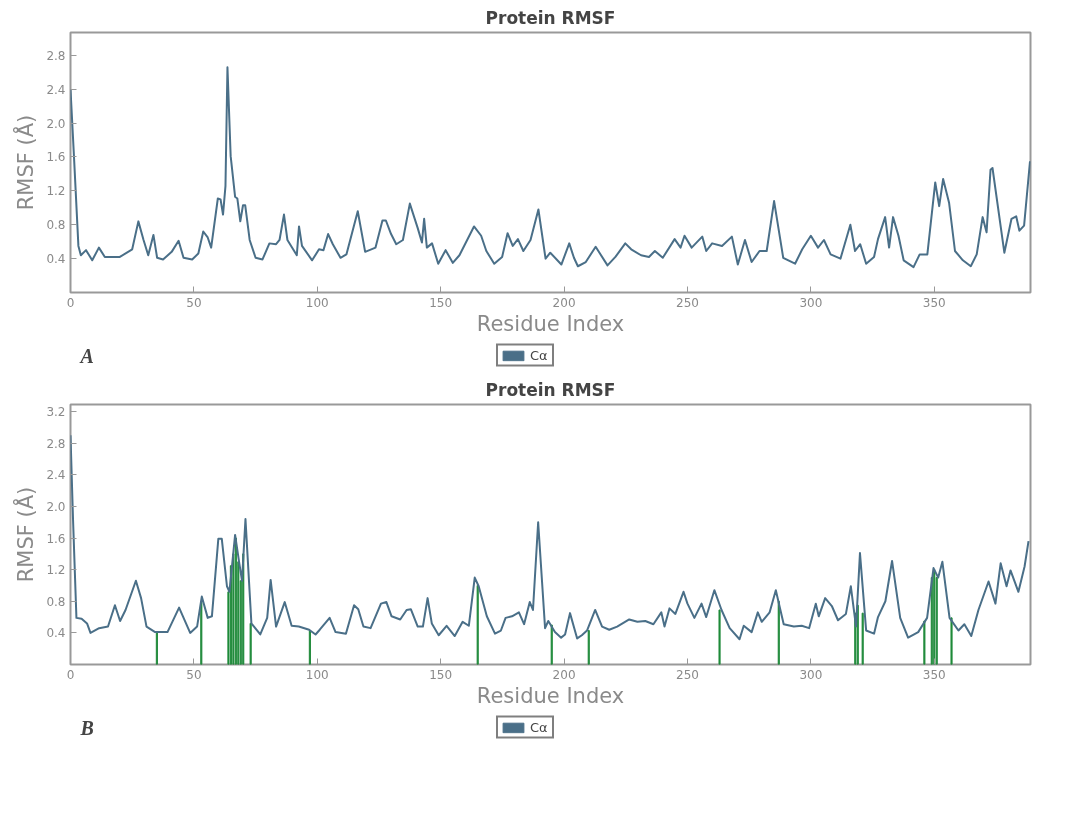  Describe the element at coordinates (86, 356) in the screenshot. I see `text: A` at that location.